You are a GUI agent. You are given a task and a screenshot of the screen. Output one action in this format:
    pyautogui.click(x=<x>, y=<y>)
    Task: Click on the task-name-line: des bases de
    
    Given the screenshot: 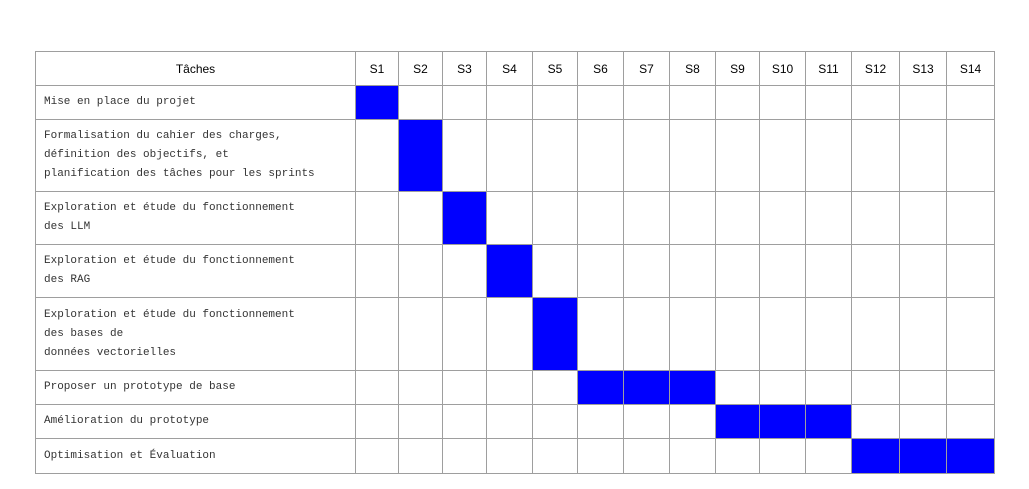 What is the action you would take?
    pyautogui.click(x=84, y=333)
    